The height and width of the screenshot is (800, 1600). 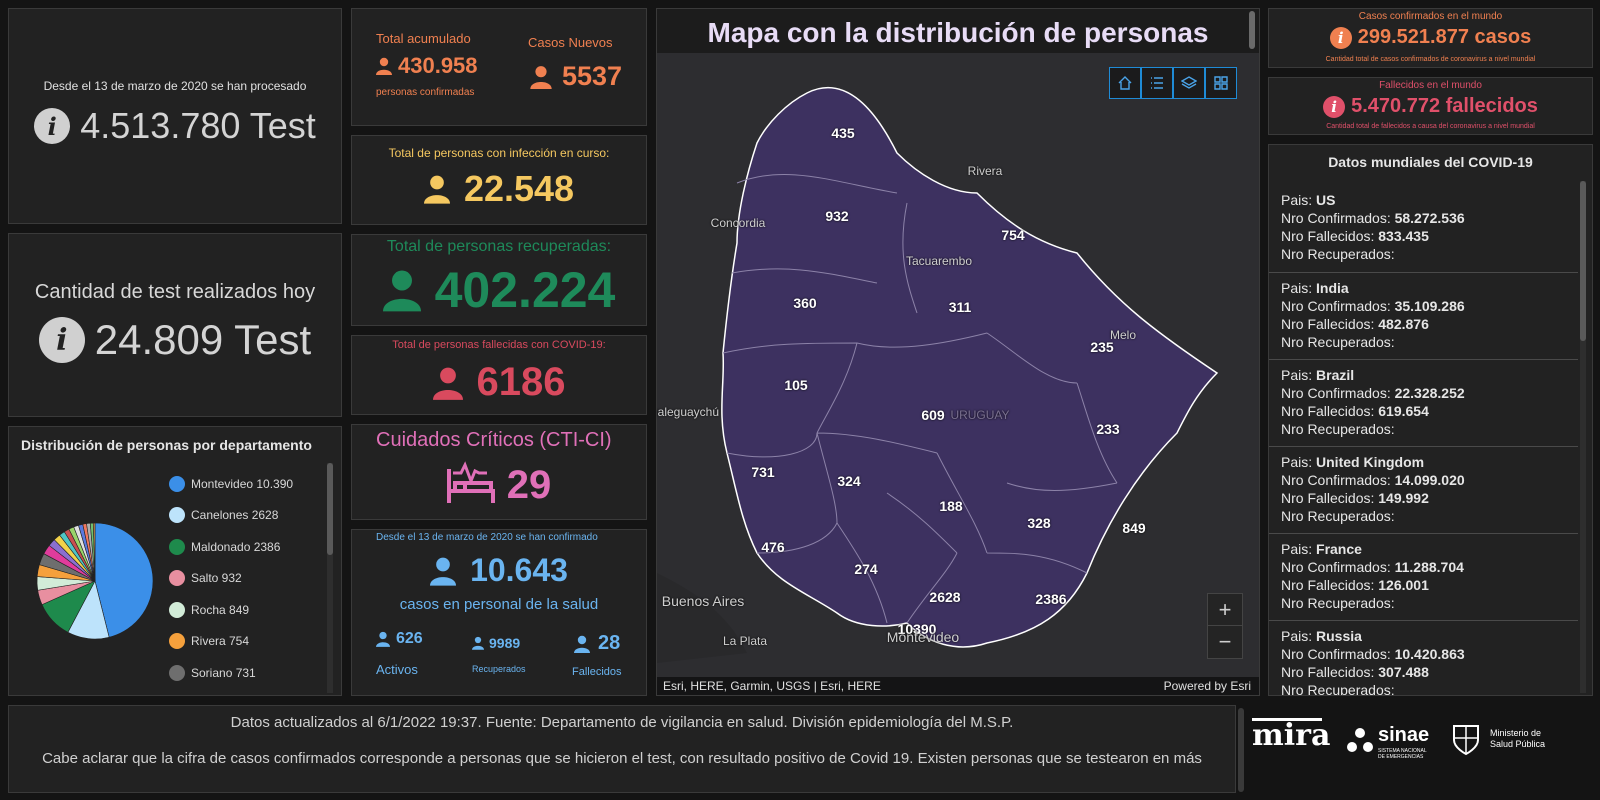 I want to click on country-confirmed: 14.099.020, so click(x=1429, y=480).